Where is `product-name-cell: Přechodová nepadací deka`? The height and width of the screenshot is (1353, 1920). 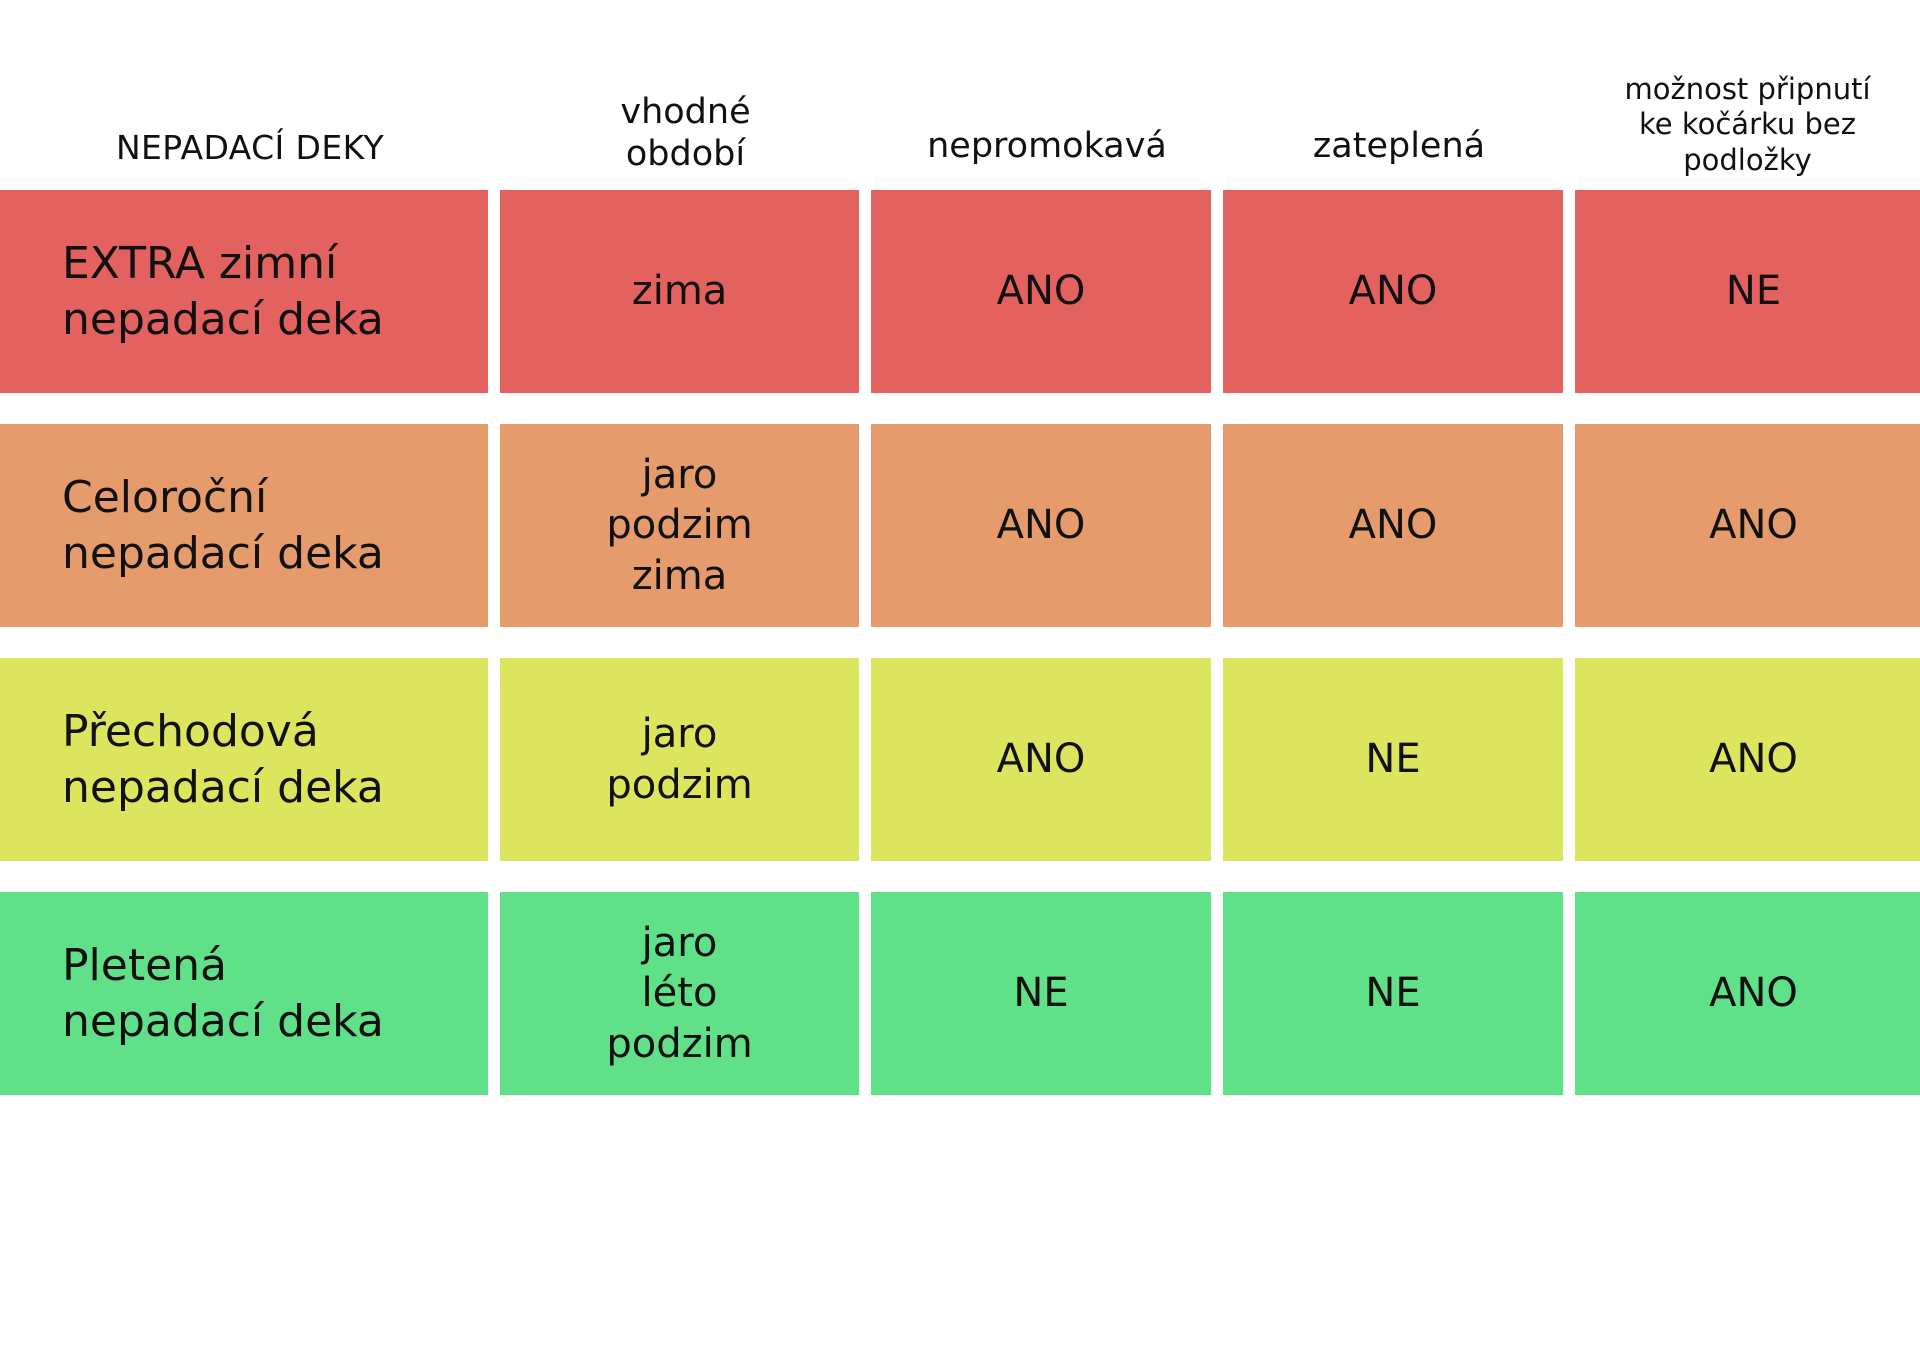
product-name-cell: Přechodová nepadací deka is located at coordinates (244, 759).